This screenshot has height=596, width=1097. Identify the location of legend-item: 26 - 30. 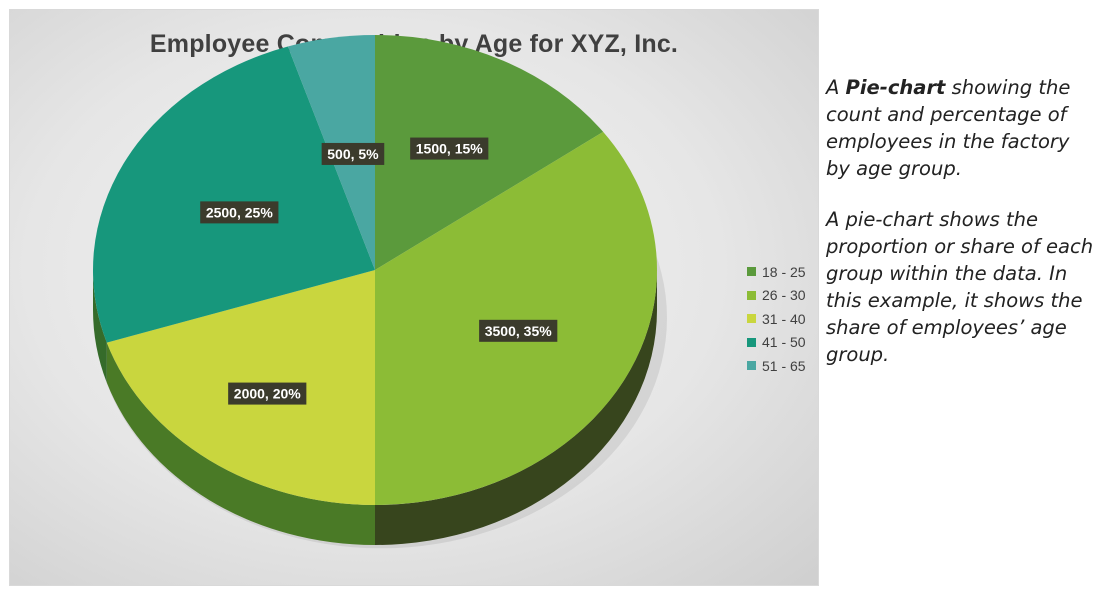
(776, 296).